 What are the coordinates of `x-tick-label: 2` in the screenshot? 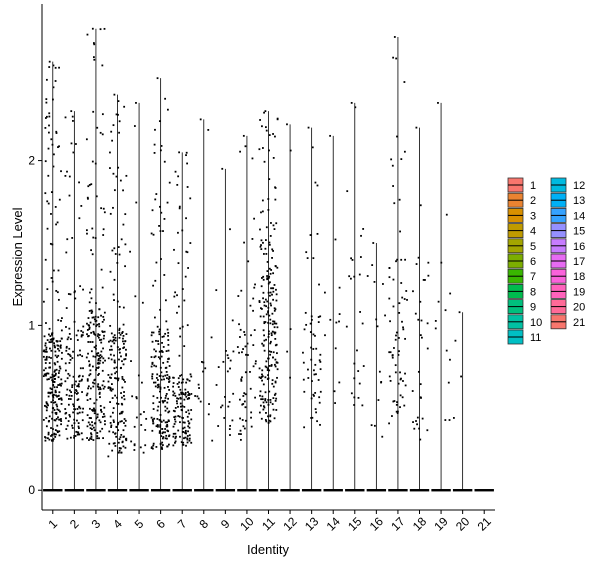 It's located at (74, 523).